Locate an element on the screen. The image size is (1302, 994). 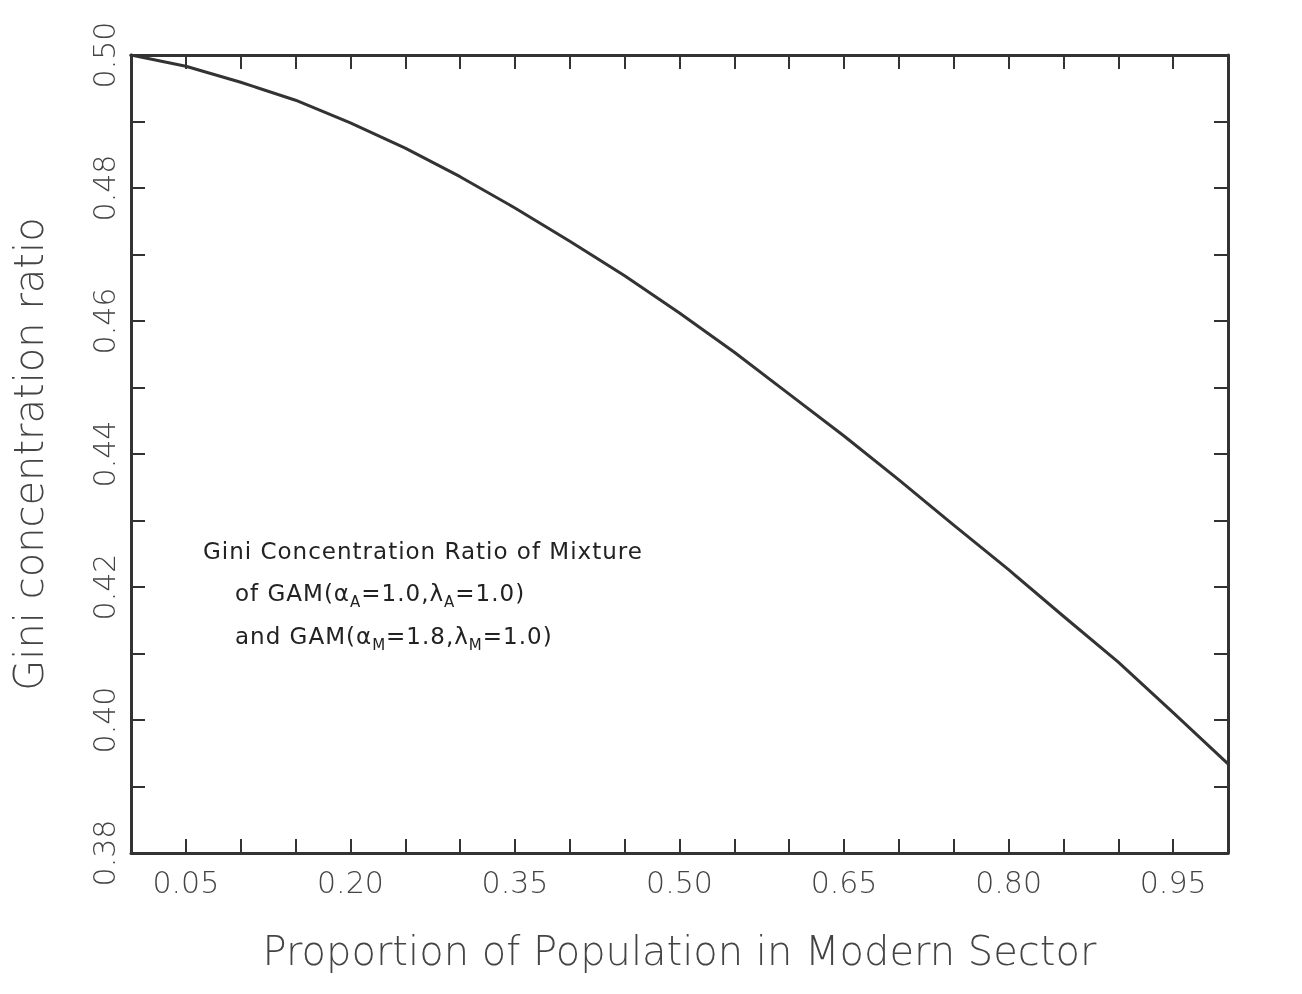
y-tick-label: 0.48 is located at coordinates (104, 188).